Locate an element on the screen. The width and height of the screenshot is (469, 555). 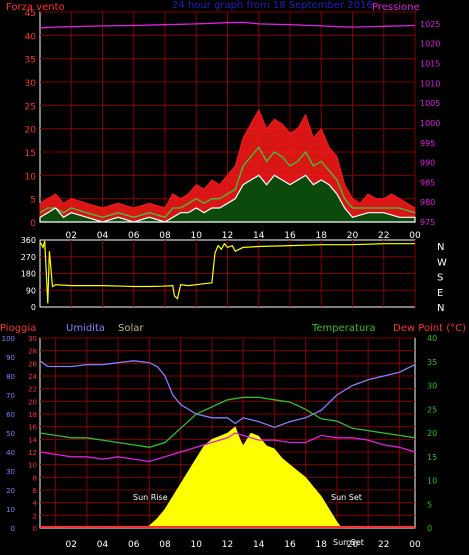
temperature-tick-label: 20 is located at coordinates (432, 433).